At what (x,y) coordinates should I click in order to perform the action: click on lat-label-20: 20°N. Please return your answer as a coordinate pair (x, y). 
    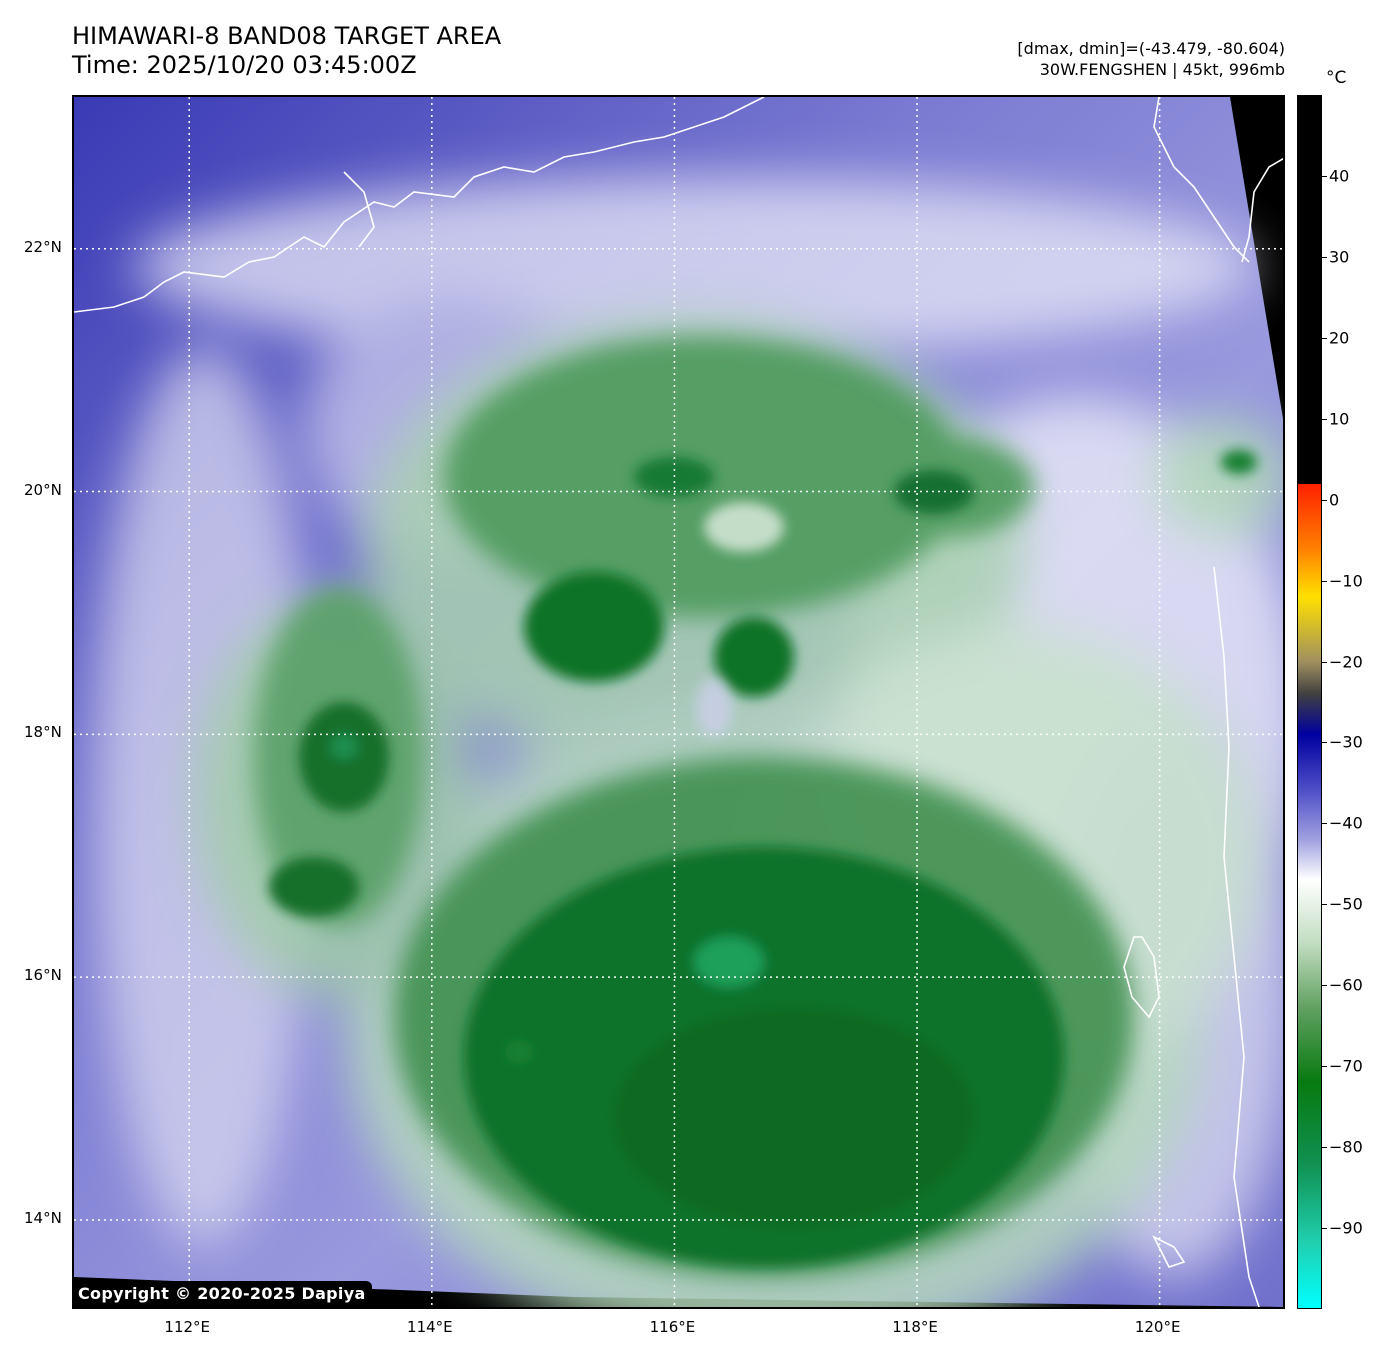
    Looking at the image, I should click on (43, 489).